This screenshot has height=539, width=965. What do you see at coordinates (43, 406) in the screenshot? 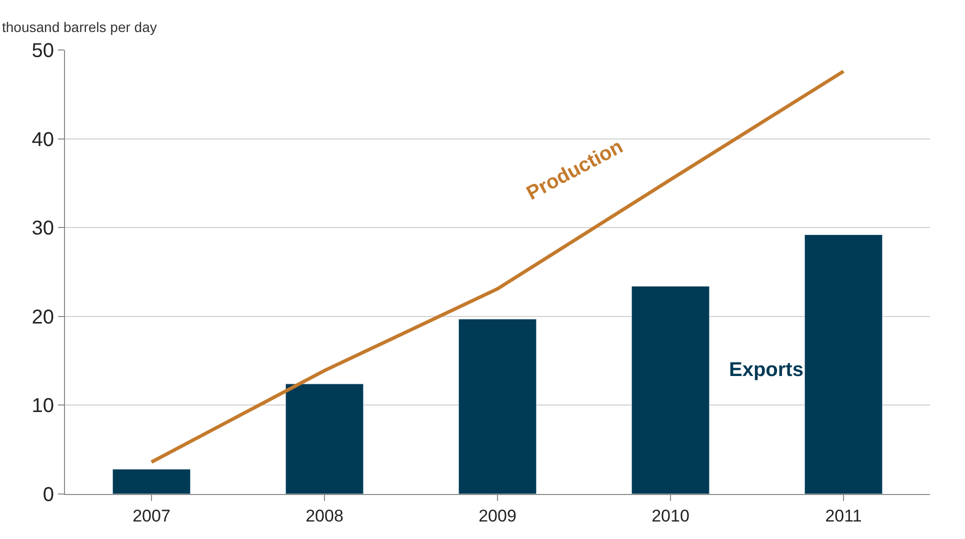
I see `y-tick-label: 10` at bounding box center [43, 406].